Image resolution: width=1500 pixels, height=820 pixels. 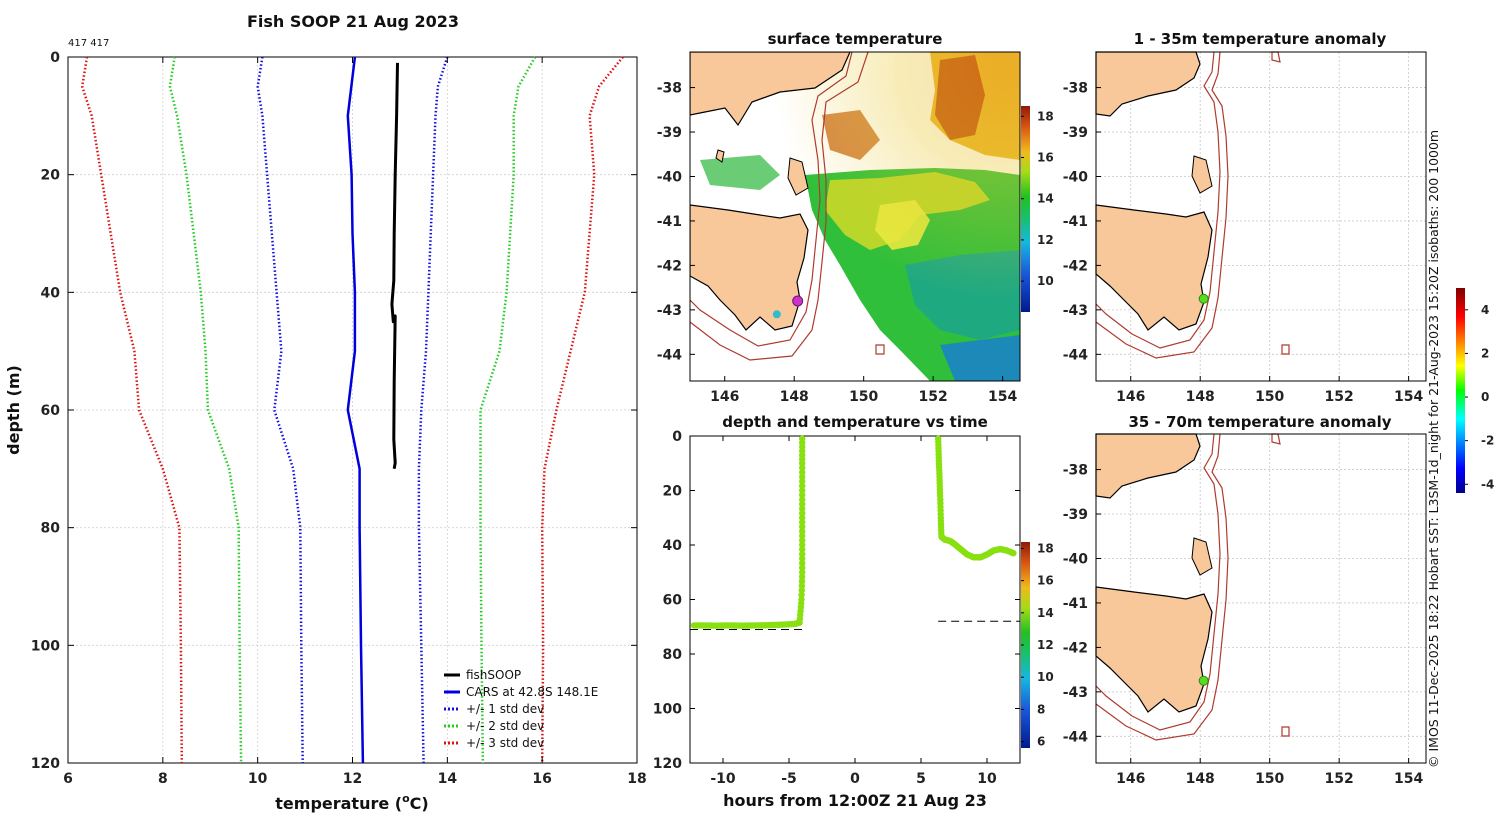 What do you see at coordinates (55, 58) in the screenshot?
I see `profile-ytick-label: 0` at bounding box center [55, 58].